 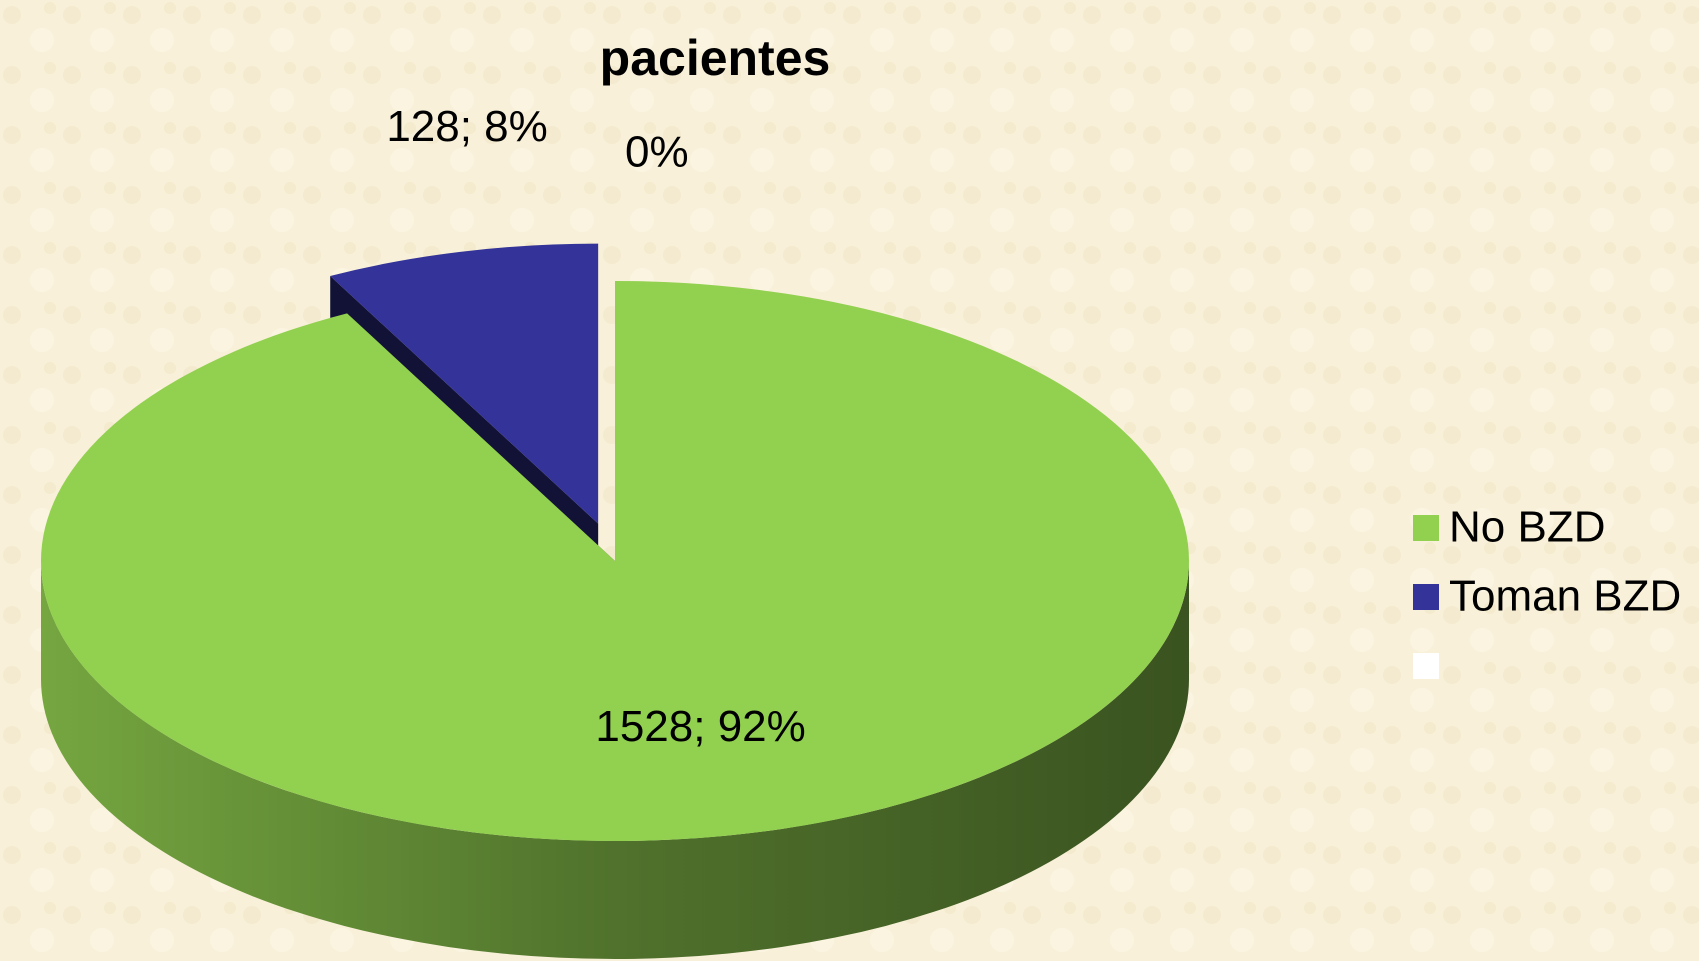 I want to click on data-label: 0%, so click(x=657, y=152).